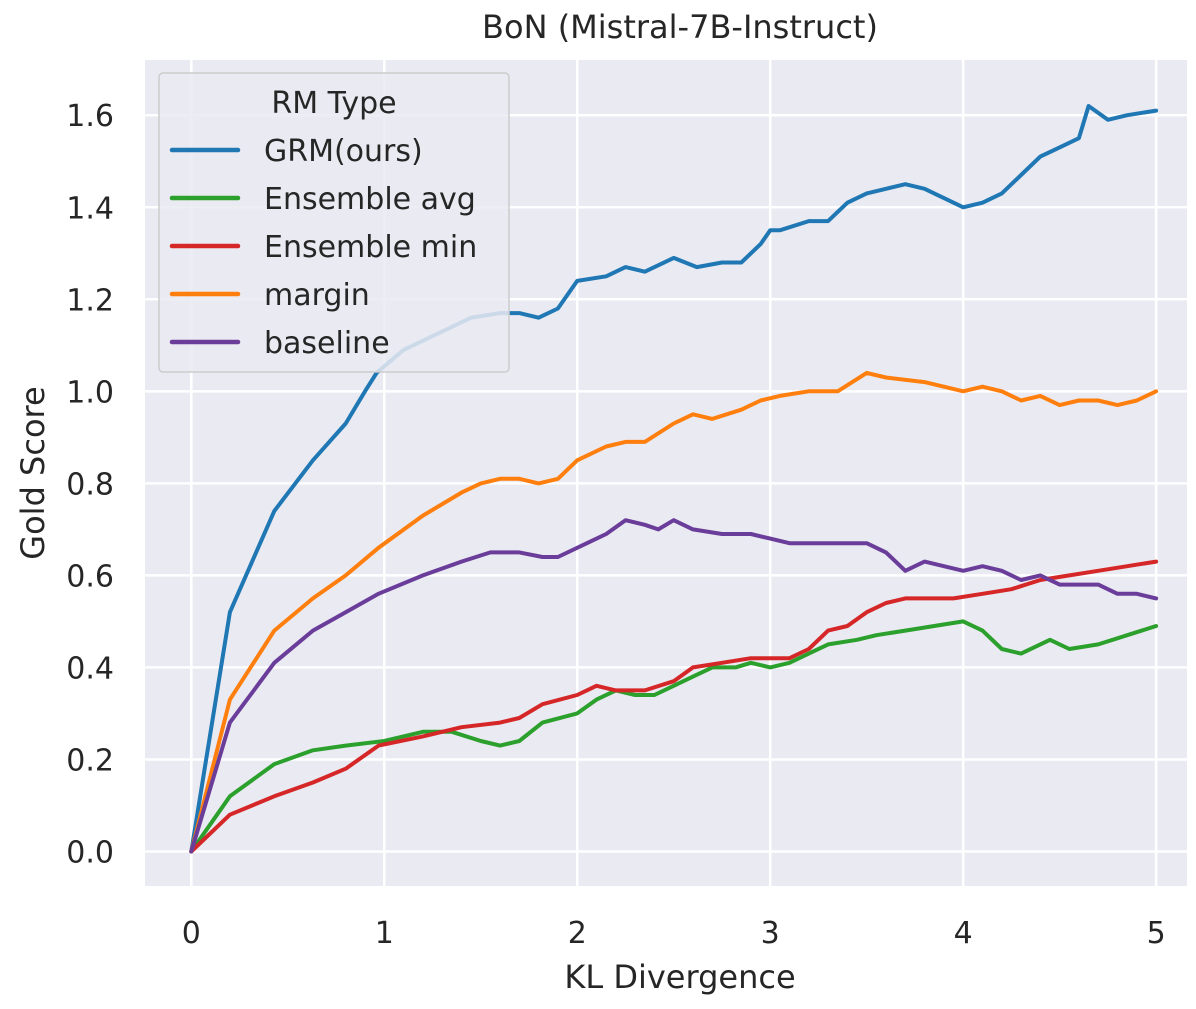 The width and height of the screenshot is (1196, 1009). I want to click on y-tick-label: 1.4, so click(90, 208).